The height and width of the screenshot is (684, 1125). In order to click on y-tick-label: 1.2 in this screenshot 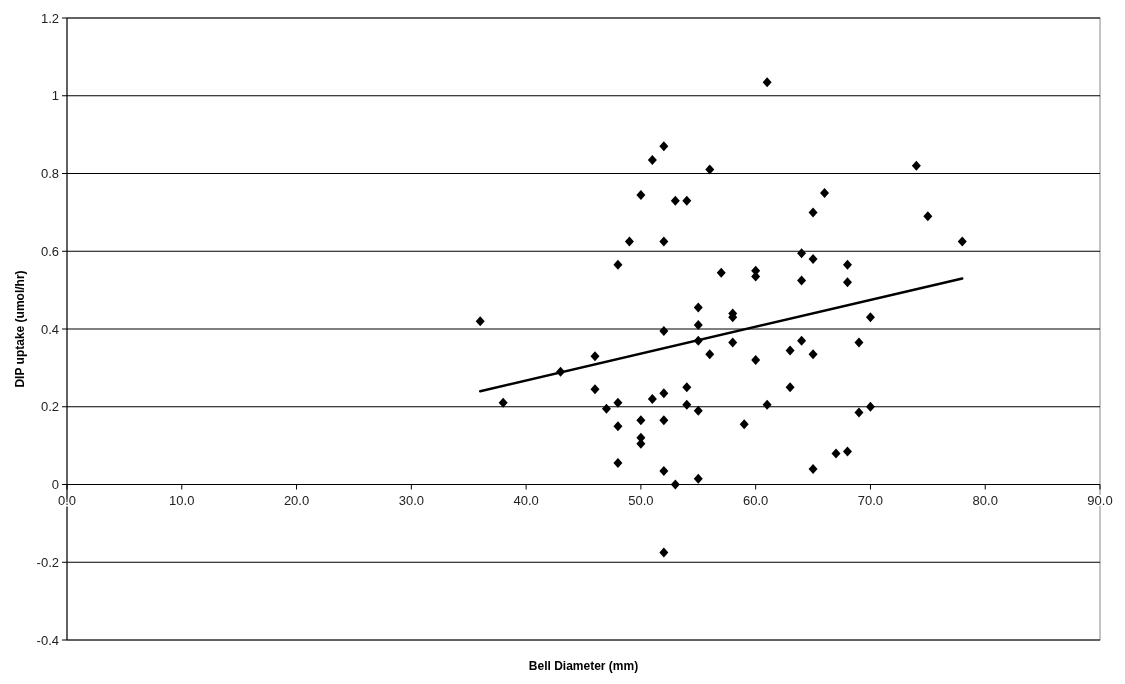, I will do `click(49, 18)`.